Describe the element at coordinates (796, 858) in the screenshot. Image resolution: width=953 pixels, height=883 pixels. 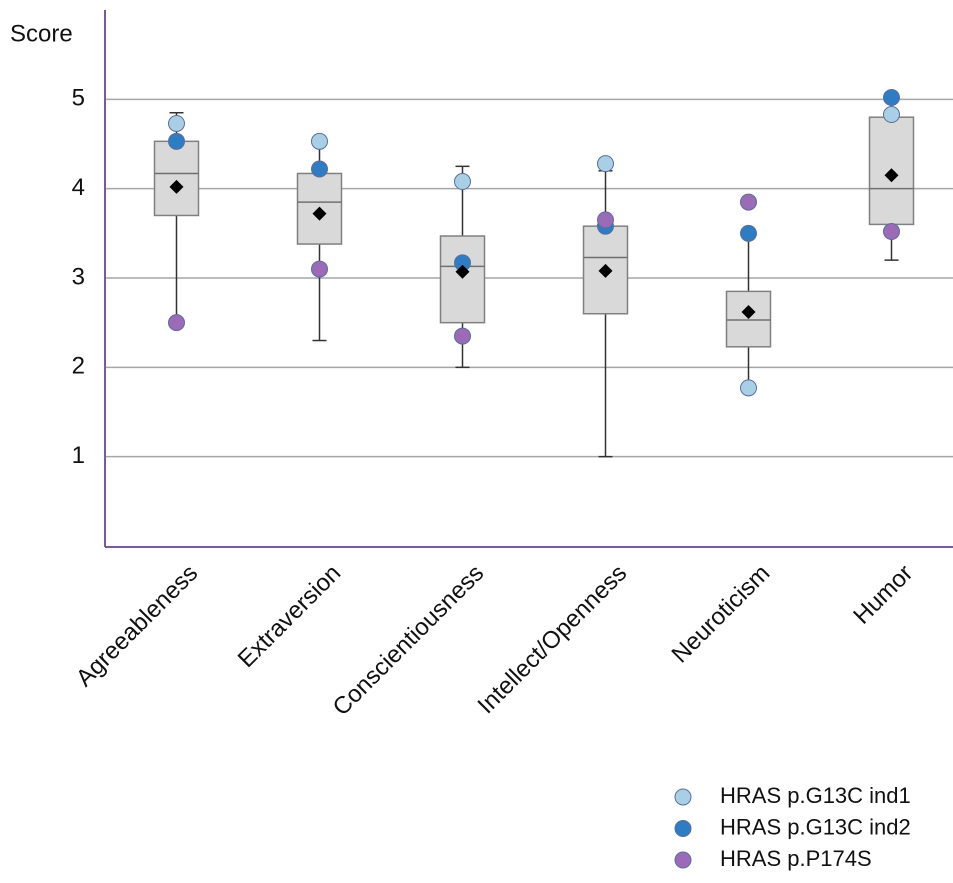
I see `legend-label: HRAS p.P174S` at that location.